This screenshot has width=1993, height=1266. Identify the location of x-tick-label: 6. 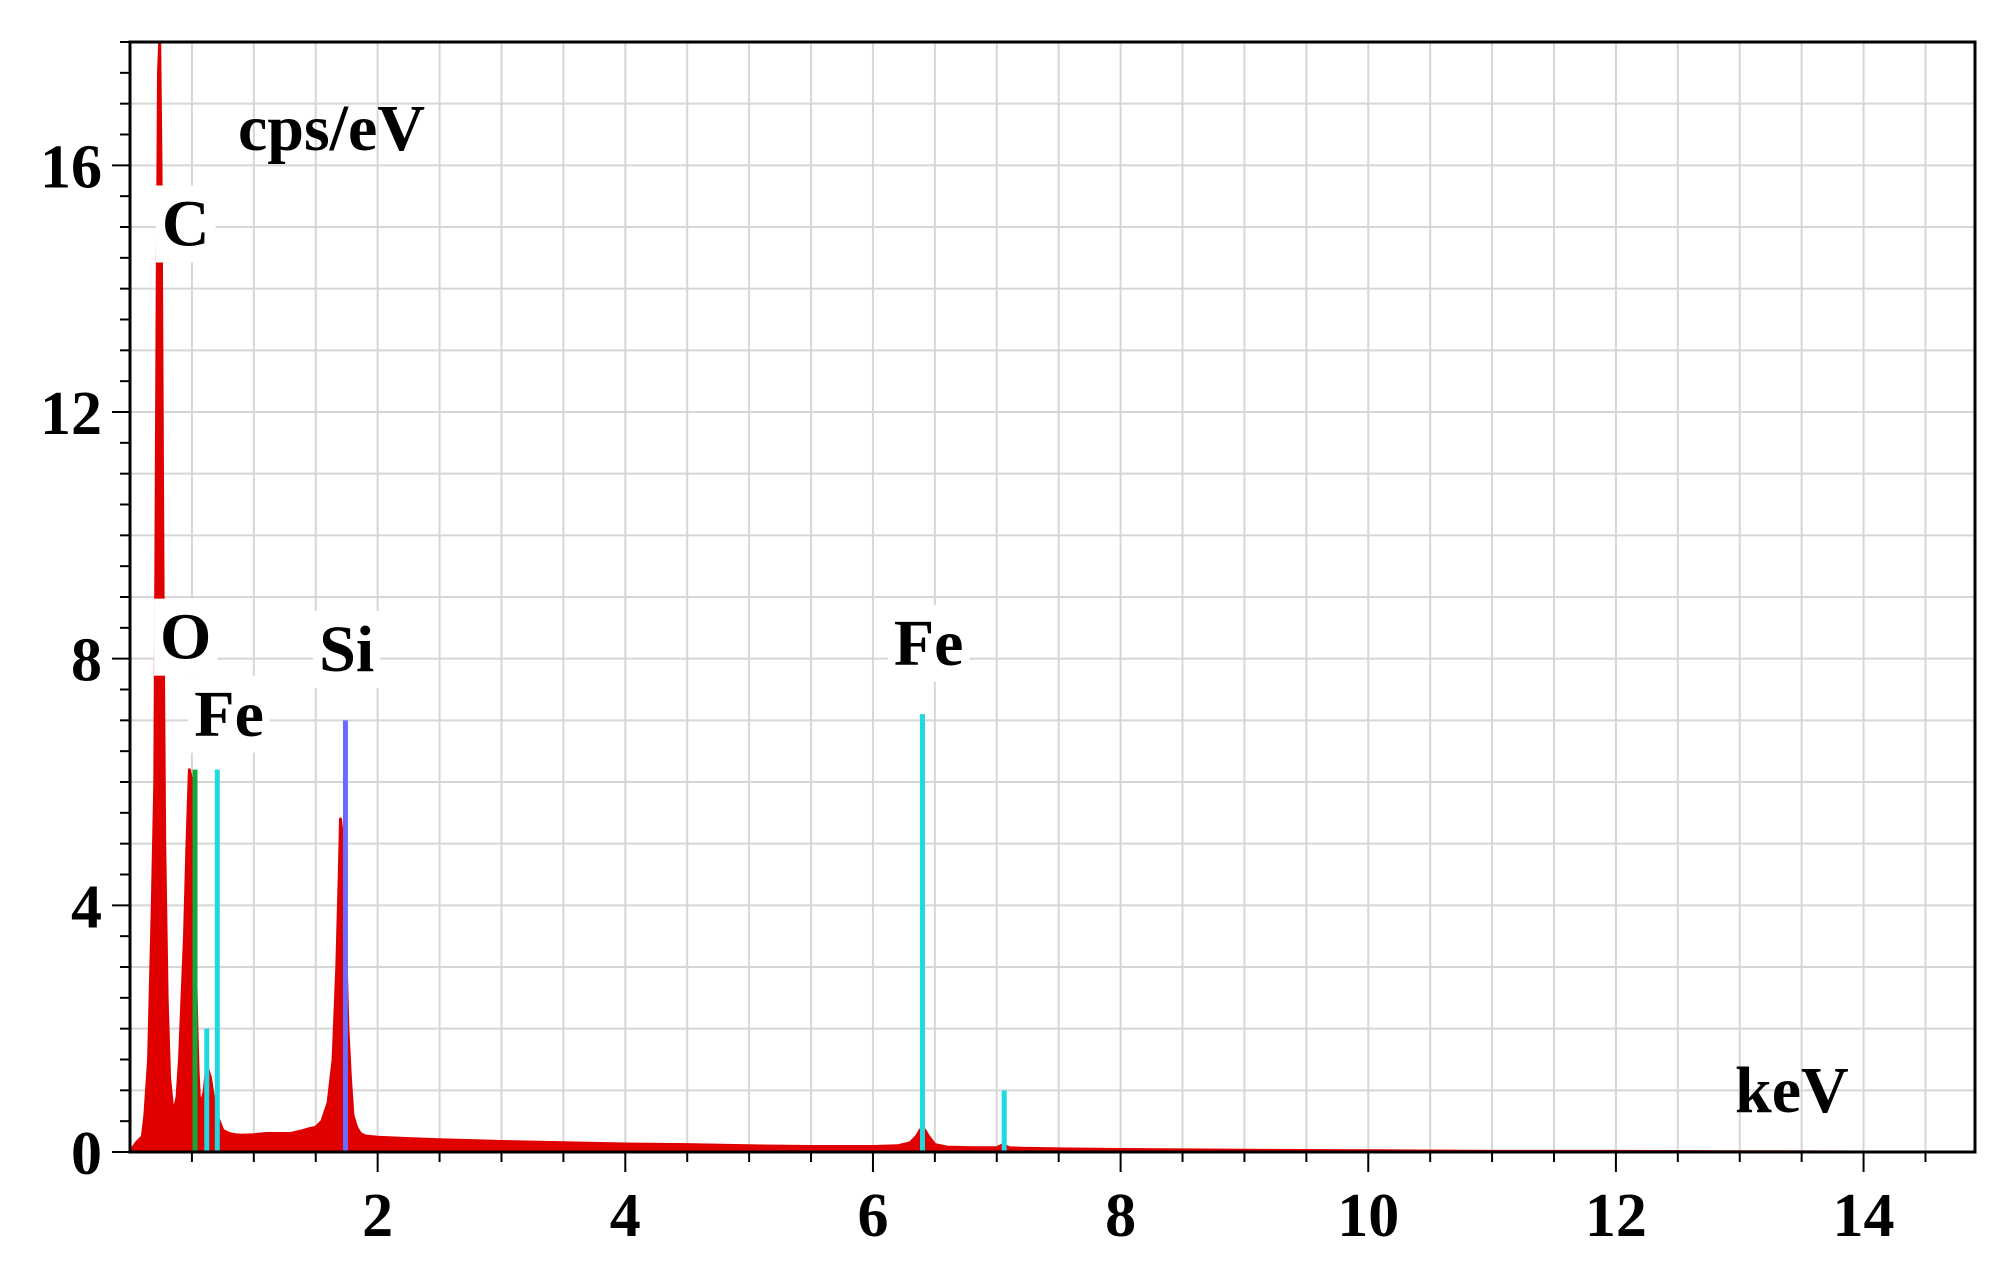
(872, 1216).